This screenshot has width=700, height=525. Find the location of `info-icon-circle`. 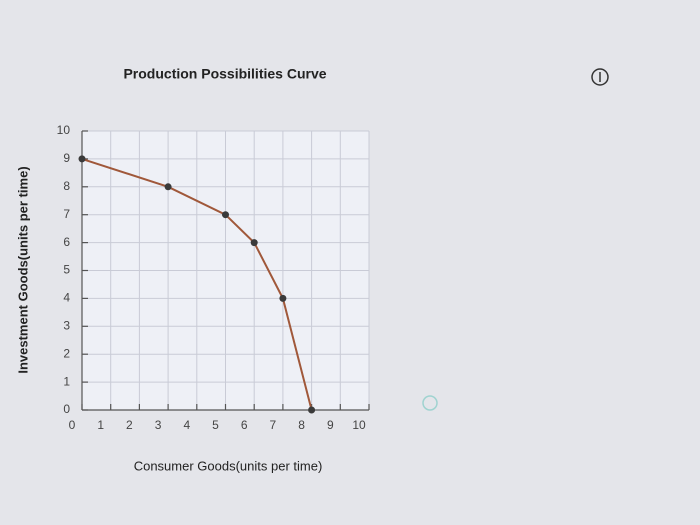

info-icon-circle is located at coordinates (600, 77).